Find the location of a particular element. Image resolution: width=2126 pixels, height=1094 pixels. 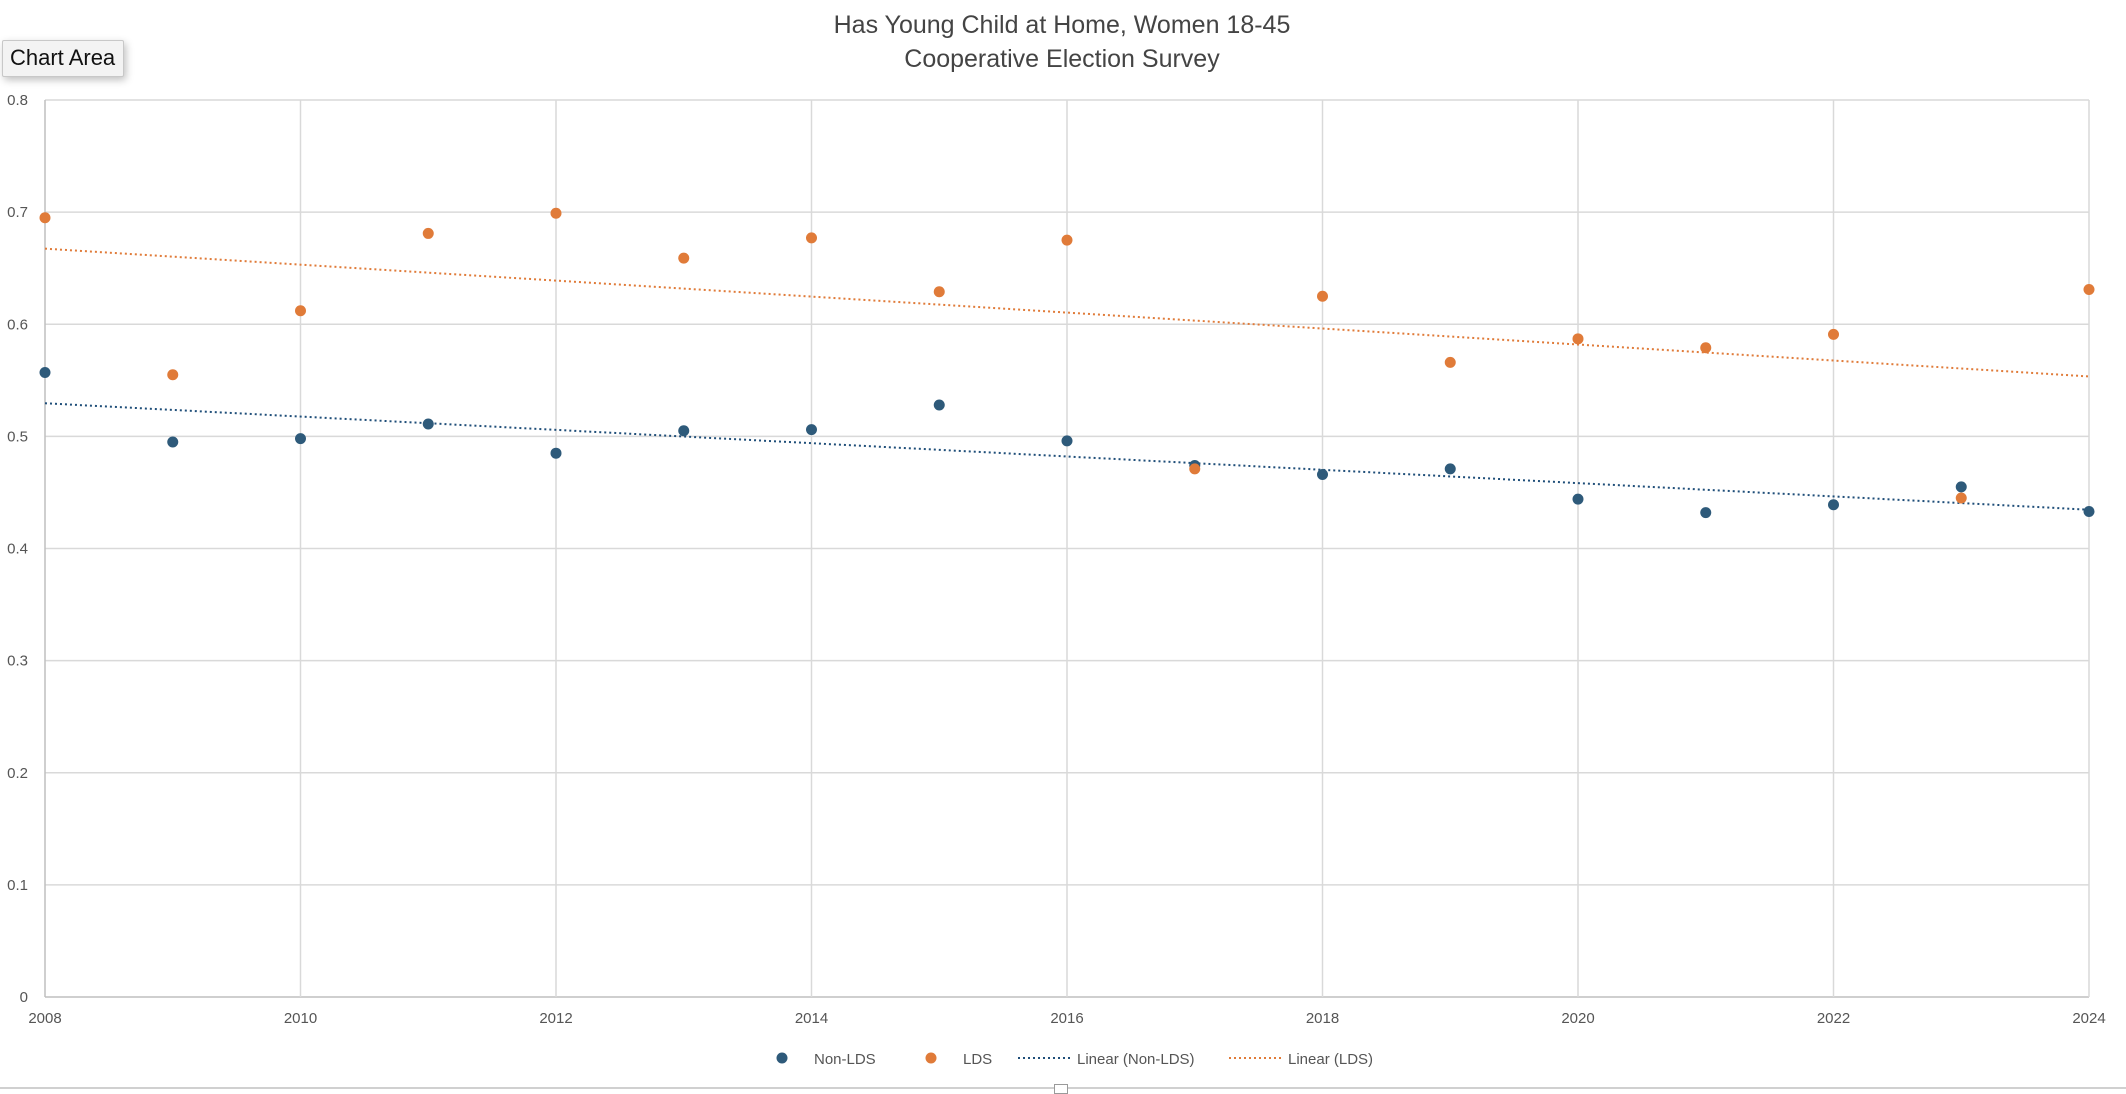

trendline-lds is located at coordinates (1067, 312).